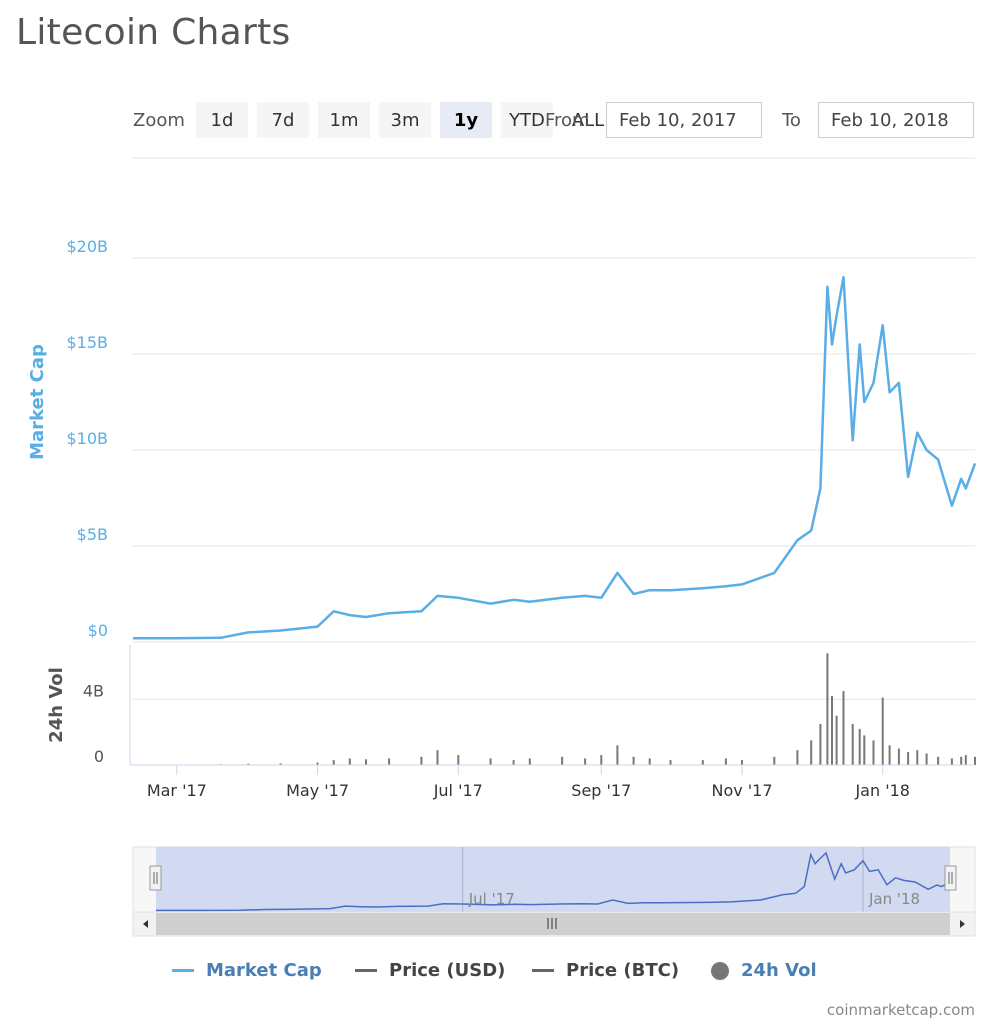 The height and width of the screenshot is (1024, 991). I want to click on scroll-left-arrow-icon, so click(145, 924).